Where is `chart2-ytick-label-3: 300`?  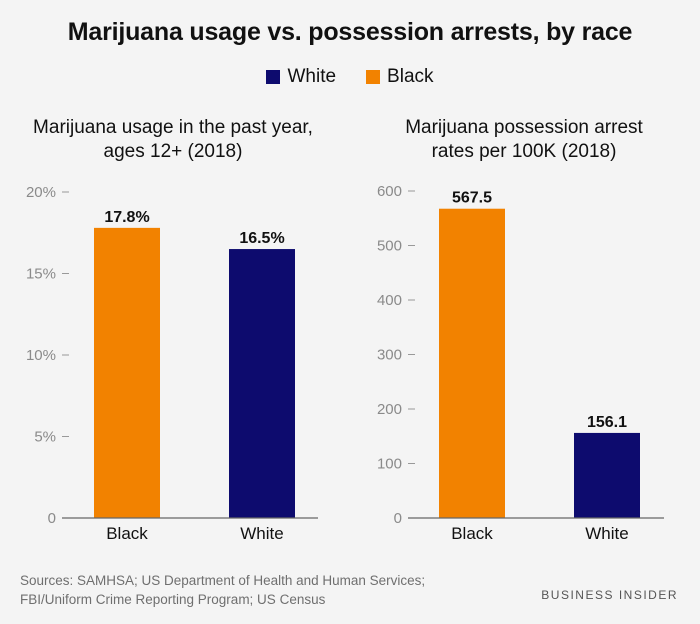
chart2-ytick-label-3: 300 is located at coordinates (389, 355).